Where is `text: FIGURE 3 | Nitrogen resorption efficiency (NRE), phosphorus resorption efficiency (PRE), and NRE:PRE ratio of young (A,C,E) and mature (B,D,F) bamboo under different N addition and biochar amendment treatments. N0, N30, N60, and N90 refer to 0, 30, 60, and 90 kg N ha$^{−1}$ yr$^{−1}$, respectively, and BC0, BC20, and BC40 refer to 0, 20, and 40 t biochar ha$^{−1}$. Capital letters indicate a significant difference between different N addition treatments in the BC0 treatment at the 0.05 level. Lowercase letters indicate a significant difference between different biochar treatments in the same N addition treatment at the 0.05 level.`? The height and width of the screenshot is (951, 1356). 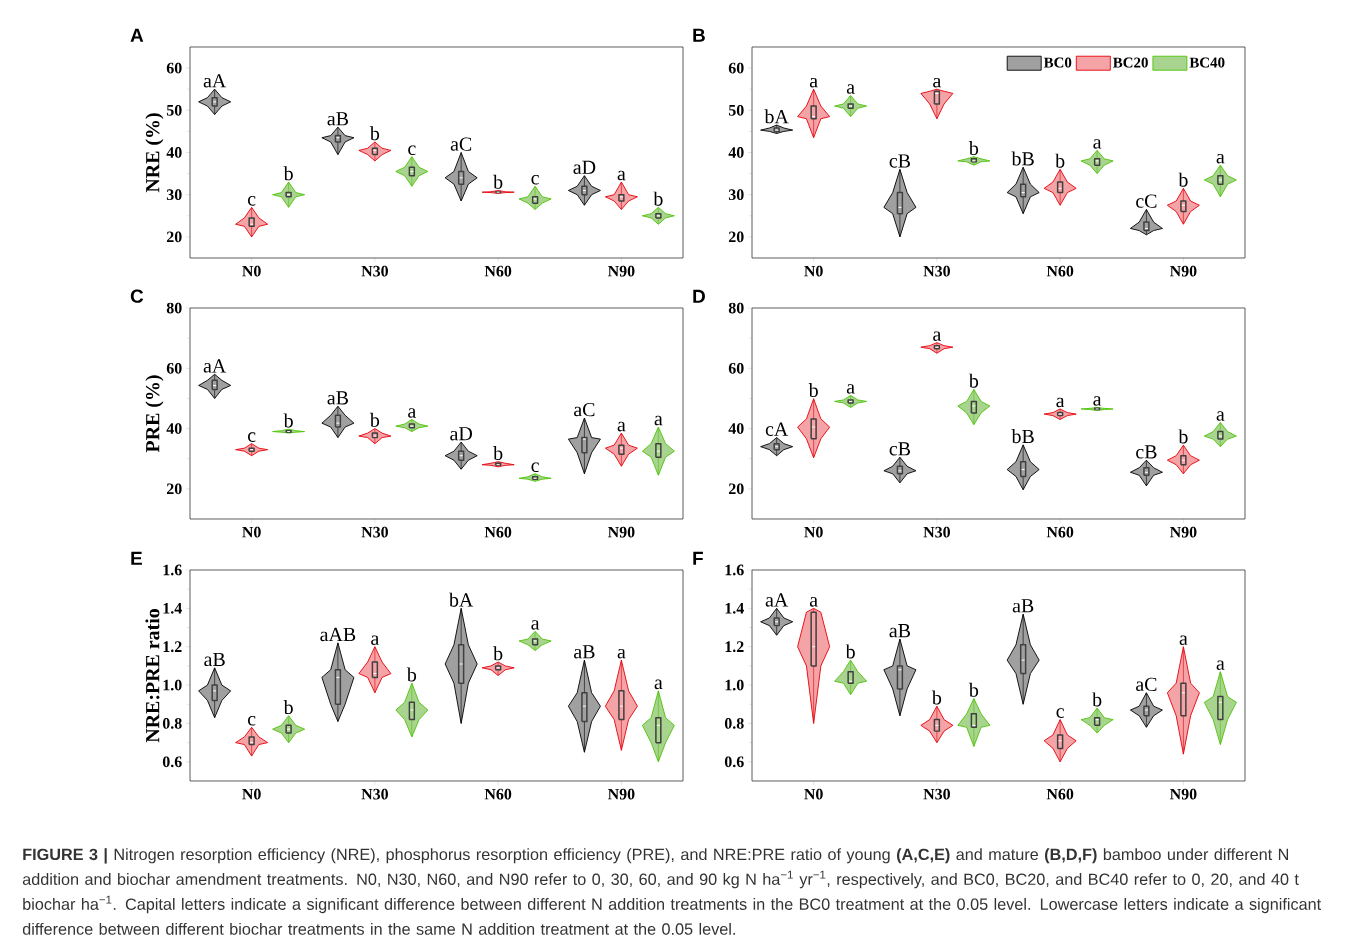 text: FIGURE 3 | Nitrogen resorption efficiency (NRE), phosphorus resorption efficiency (PRE), and NRE:PRE ratio of young (A,C,E) and mature (B,D,F) bamboo under different N addition and biochar amendment treatments. N0, N30, N60, and N90 refer to 0, 30, 60, and 90 kg N ha$^{−1}$ yr$^{−1}$, respectively, and BC0, BC20, and BC40 refer to 0, 20, and 40 t biochar ha$^{−1}$. Capital letters indicate a significant difference between different N addition treatments in the BC0 treatment at the 0.05 level. Lowercase letters indicate a significant difference between different biochar treatments in the same N addition treatment at the 0.05 level. is located at coordinates (672, 891).